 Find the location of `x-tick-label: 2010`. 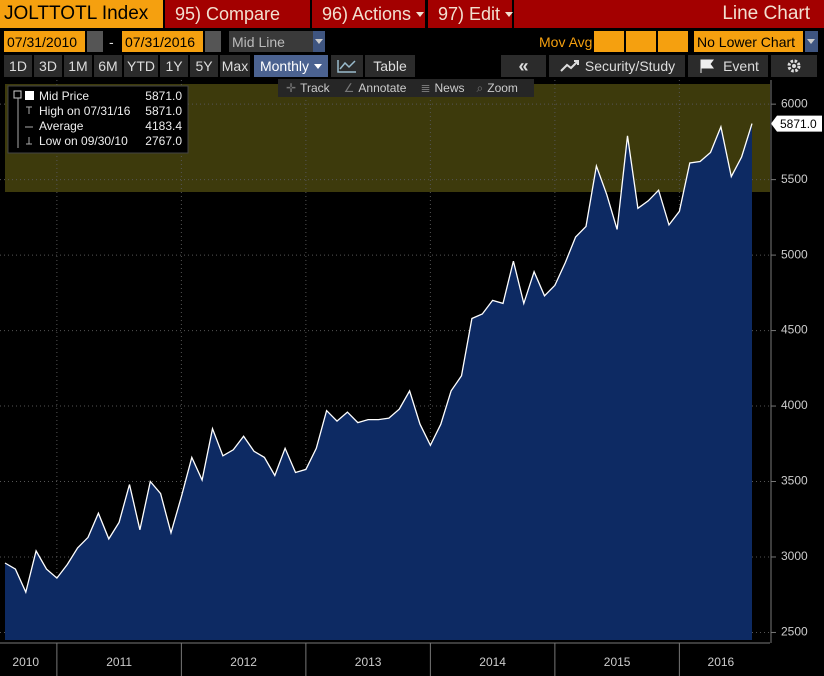

x-tick-label: 2010 is located at coordinates (25, 662).